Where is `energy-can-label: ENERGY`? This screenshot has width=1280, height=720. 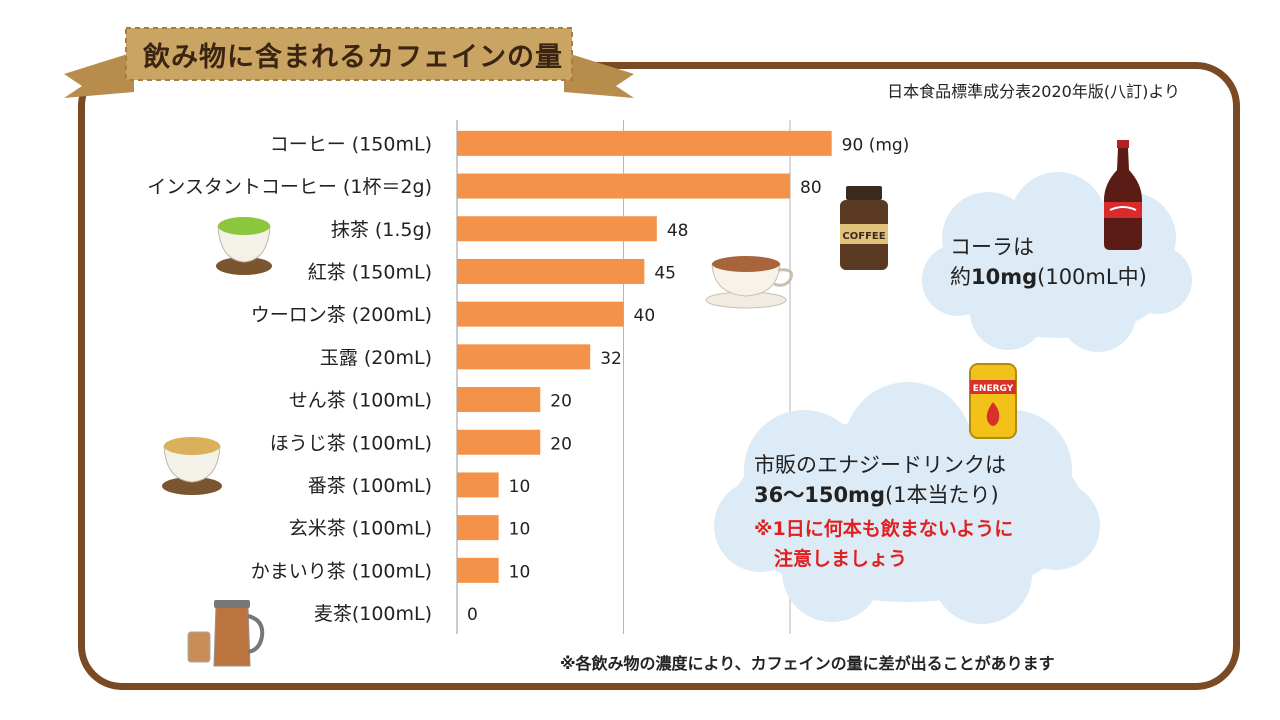
energy-can-label: ENERGY is located at coordinates (993, 389).